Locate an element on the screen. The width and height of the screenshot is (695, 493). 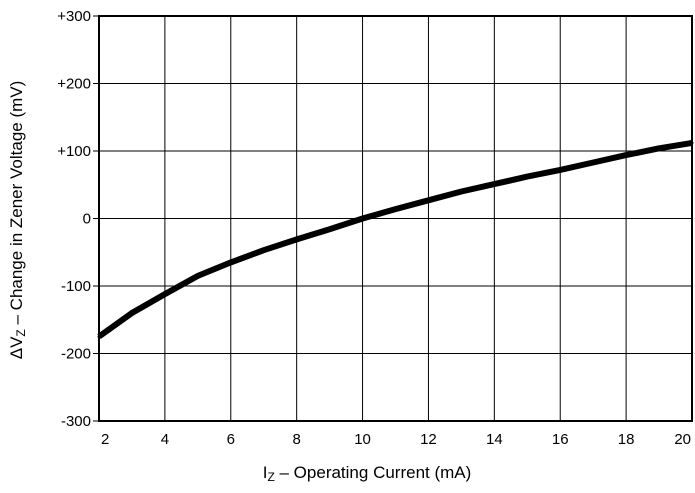
x-tick-label: 6 is located at coordinates (231, 439).